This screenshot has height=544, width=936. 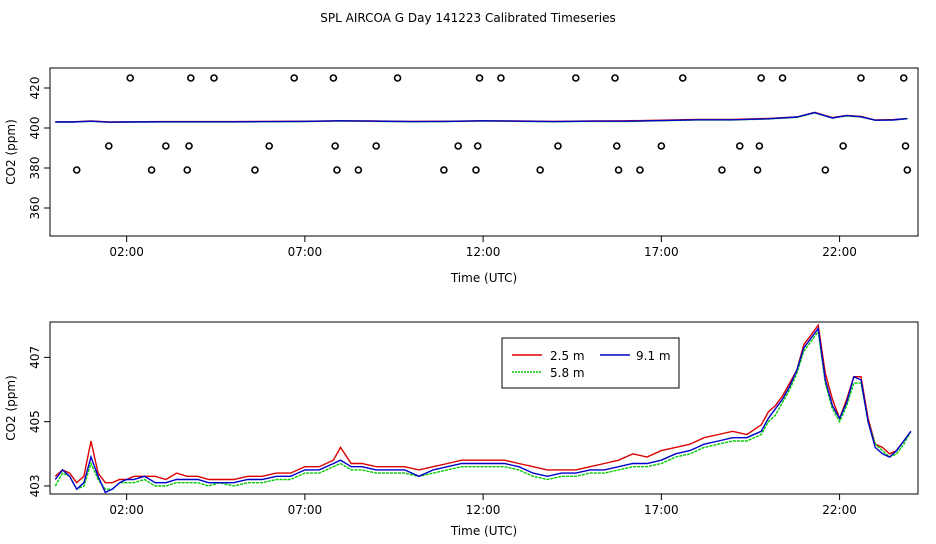 I want to click on bottom-y-tick-label: 403, so click(x=35, y=486).